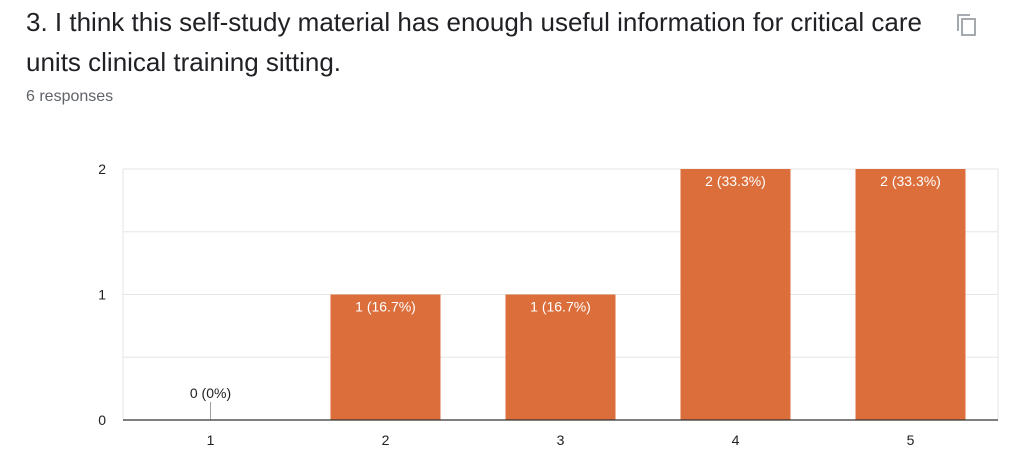 The width and height of the screenshot is (1024, 468). Describe the element at coordinates (70, 96) in the screenshot. I see `response-count: 6 responses` at that location.